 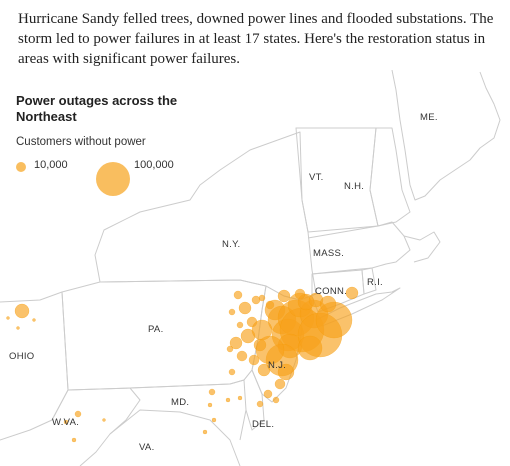 I want to click on legend-title: Power outages across the Northeast, so click(x=97, y=108).